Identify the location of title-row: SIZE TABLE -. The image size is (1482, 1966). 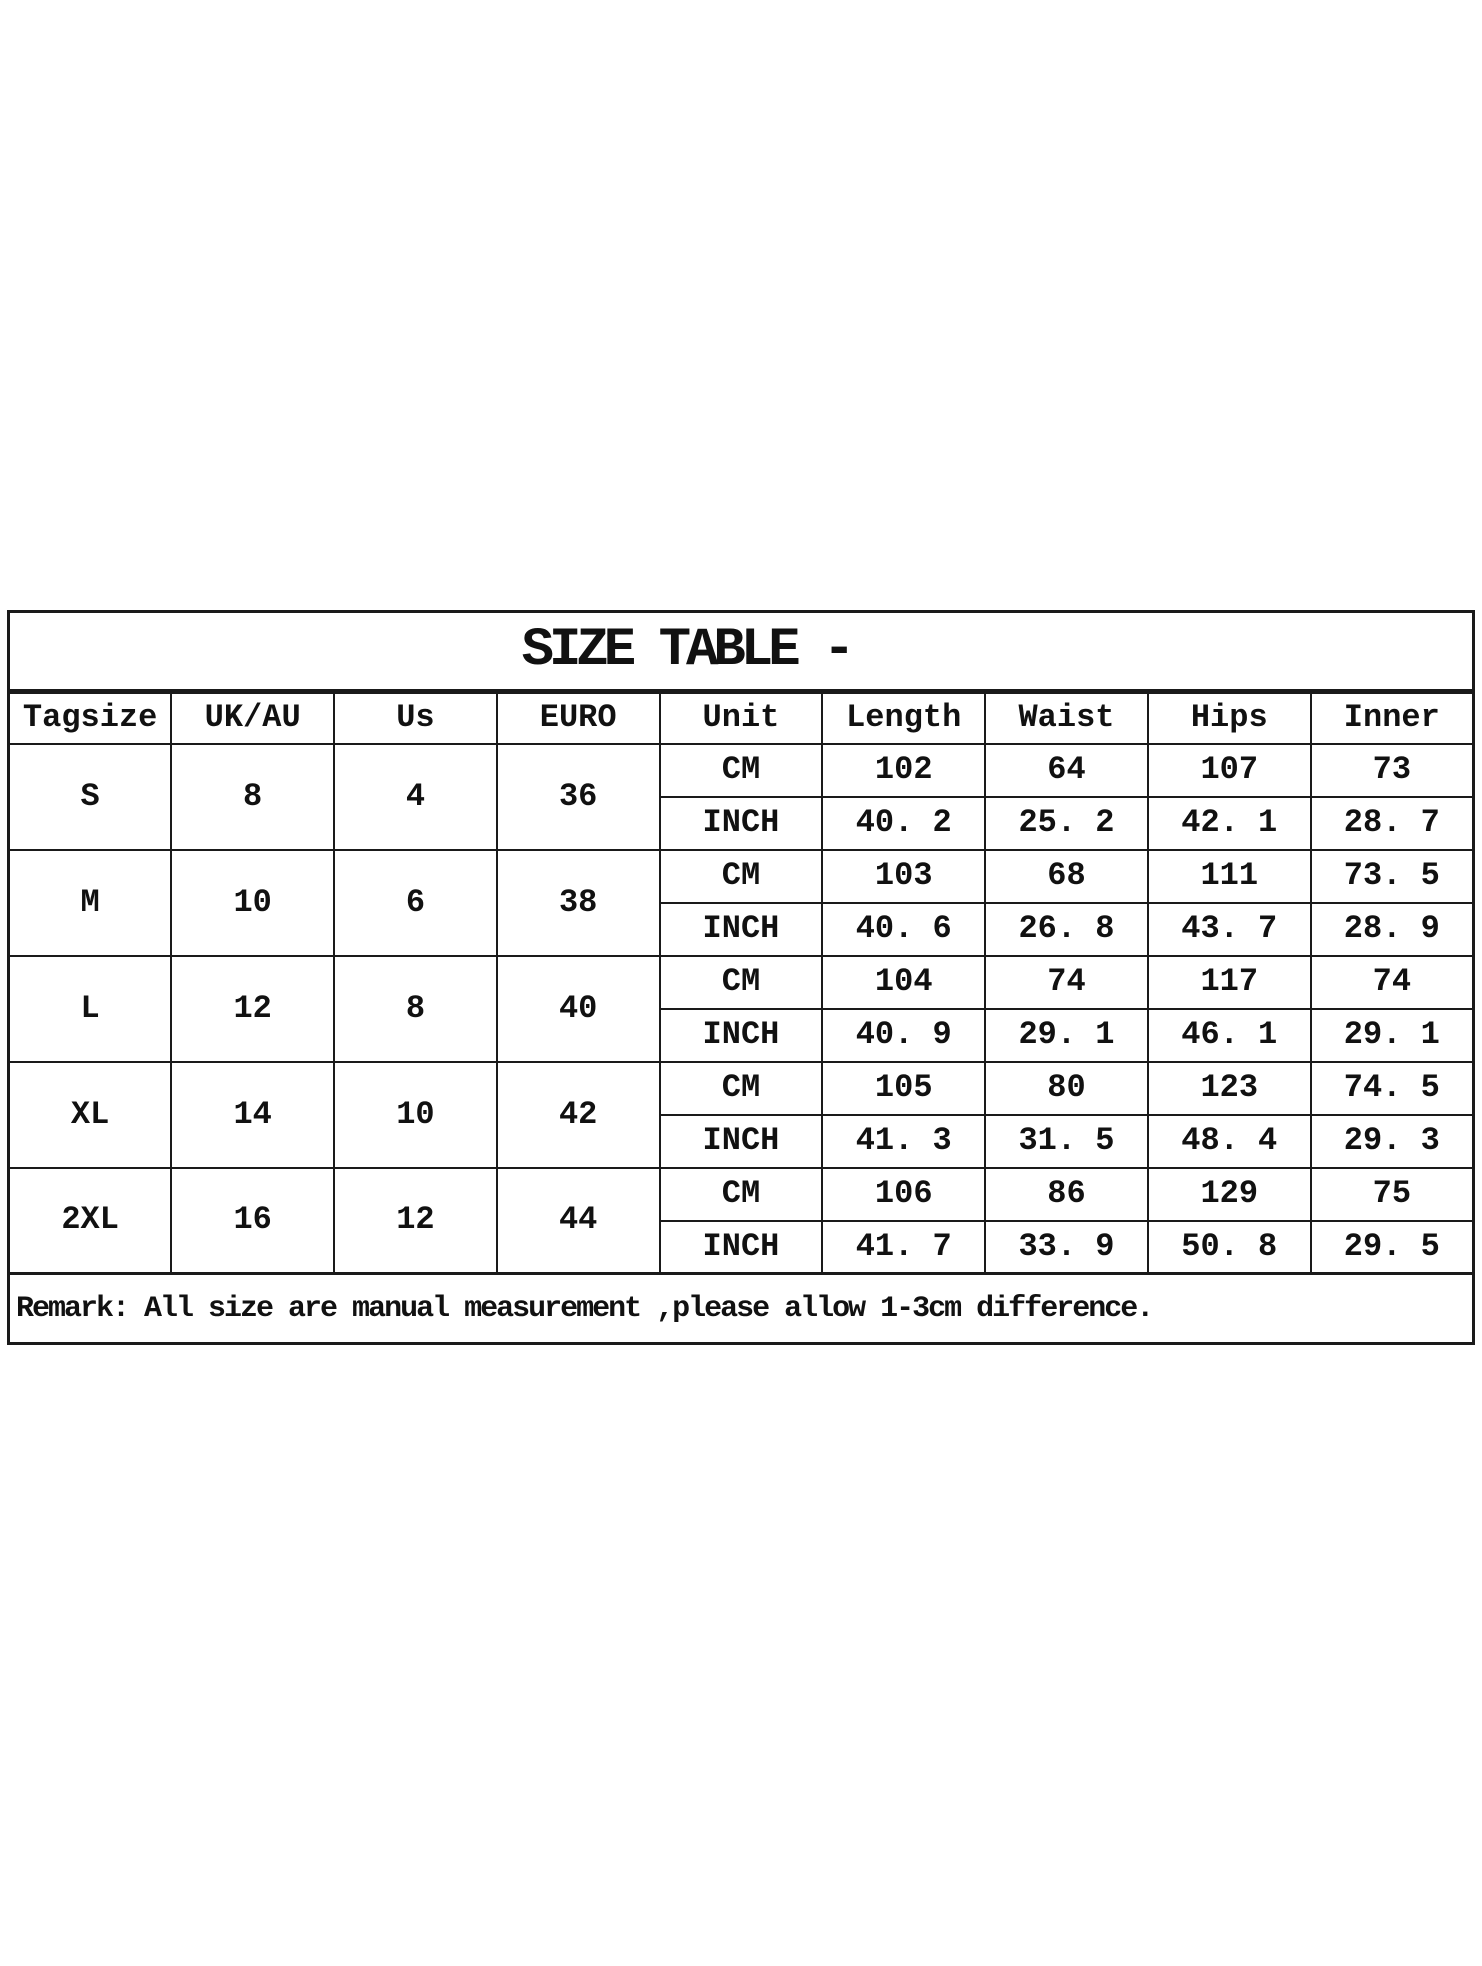
(741, 652).